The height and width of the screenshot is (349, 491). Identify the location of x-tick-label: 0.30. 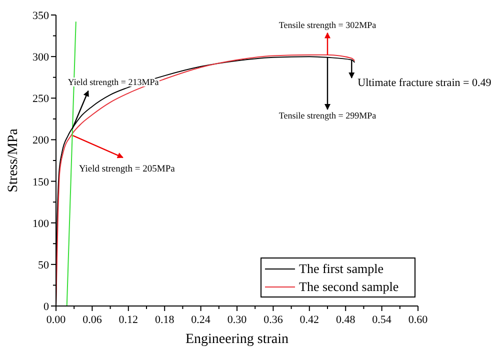
(237, 320).